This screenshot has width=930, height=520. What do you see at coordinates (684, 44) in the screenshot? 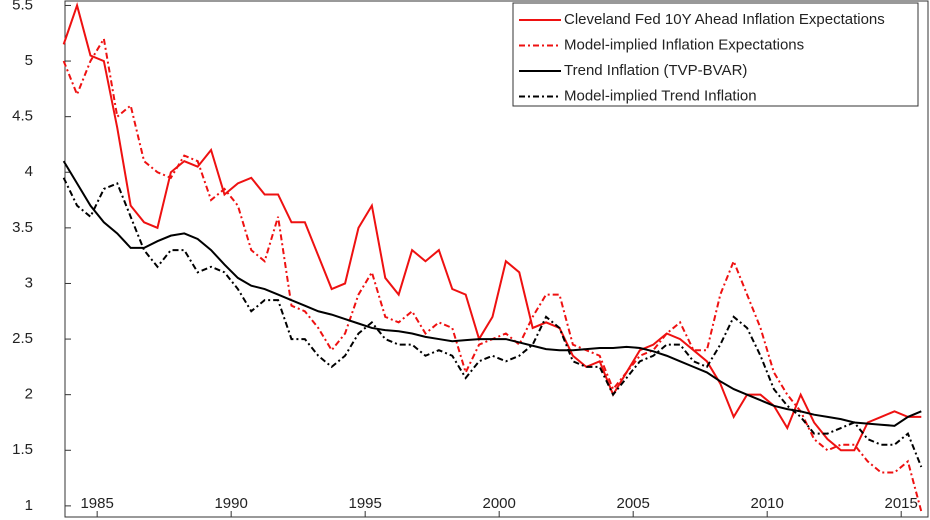
I see `legend-label: Model-implied Inflation Expectations` at bounding box center [684, 44].